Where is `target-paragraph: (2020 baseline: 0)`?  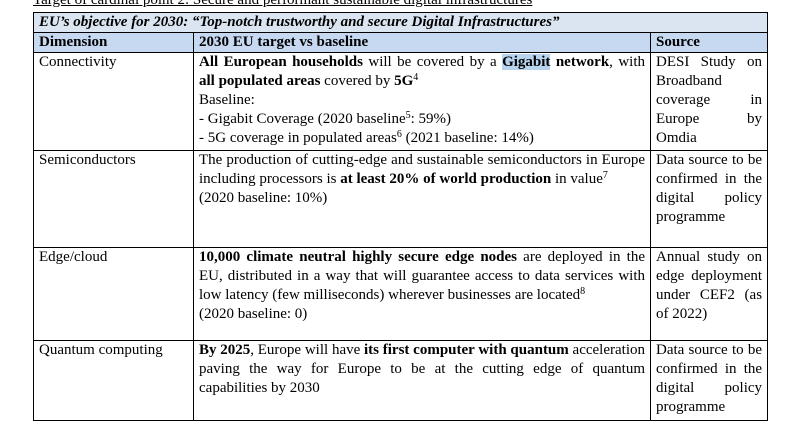
target-paragraph: (2020 baseline: 0) is located at coordinates (422, 314).